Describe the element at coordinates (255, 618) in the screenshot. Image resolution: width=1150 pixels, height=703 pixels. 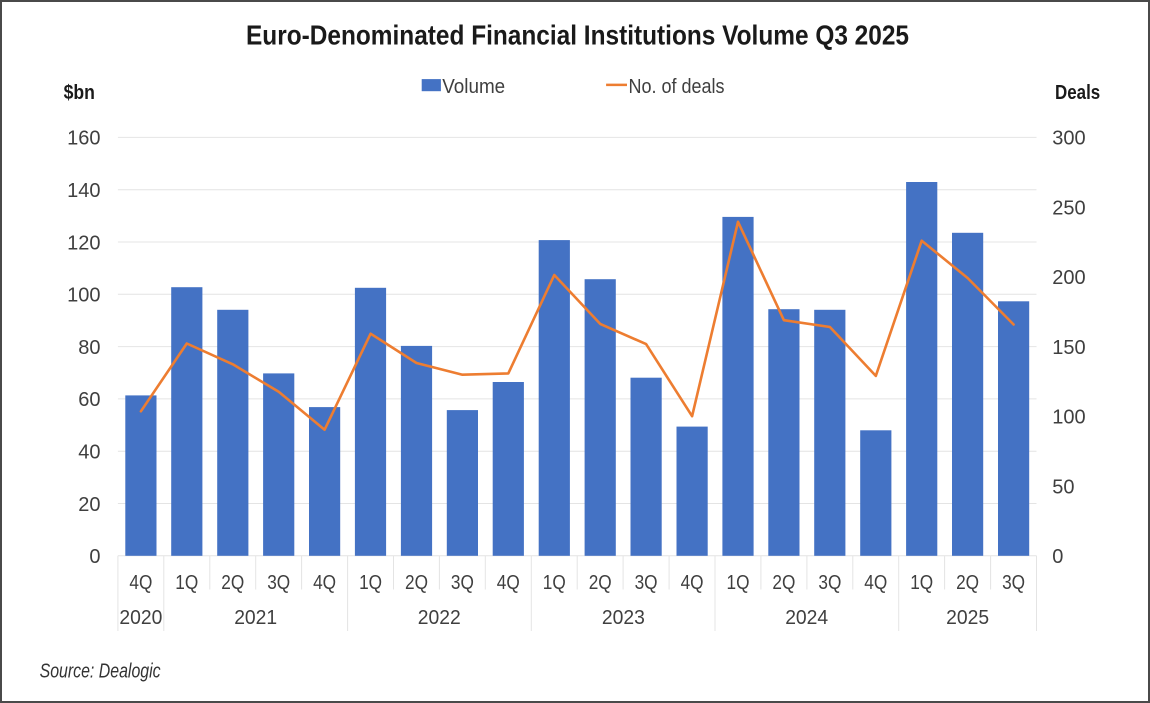
I see `svg-text: 2021` at that location.